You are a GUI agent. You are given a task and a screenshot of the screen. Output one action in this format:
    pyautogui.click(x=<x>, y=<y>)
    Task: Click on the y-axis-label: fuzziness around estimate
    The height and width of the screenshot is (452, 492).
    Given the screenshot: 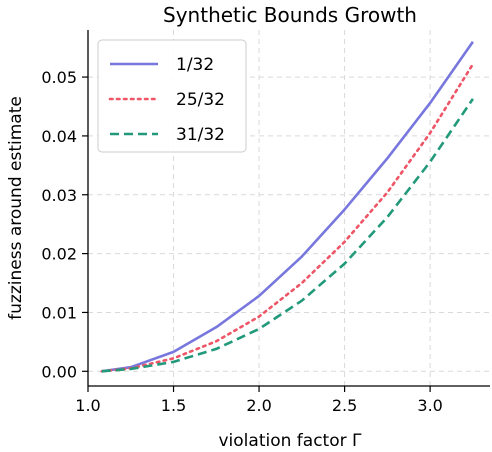 What is the action you would take?
    pyautogui.click(x=16, y=208)
    